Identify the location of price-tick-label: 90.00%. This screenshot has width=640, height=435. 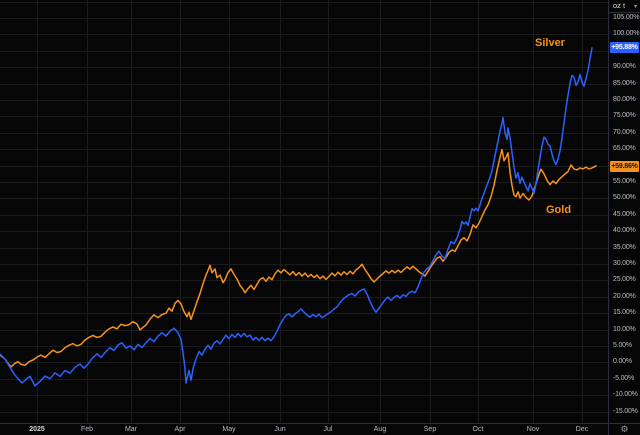
(624, 67).